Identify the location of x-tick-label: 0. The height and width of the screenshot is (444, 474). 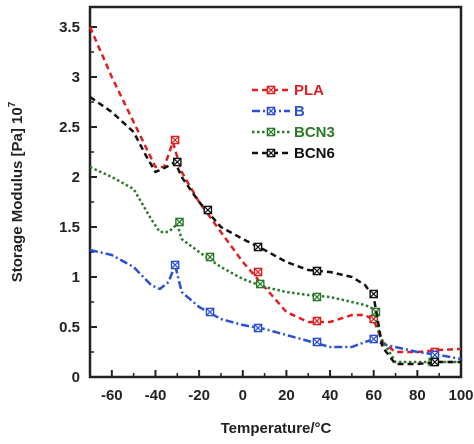
(243, 395).